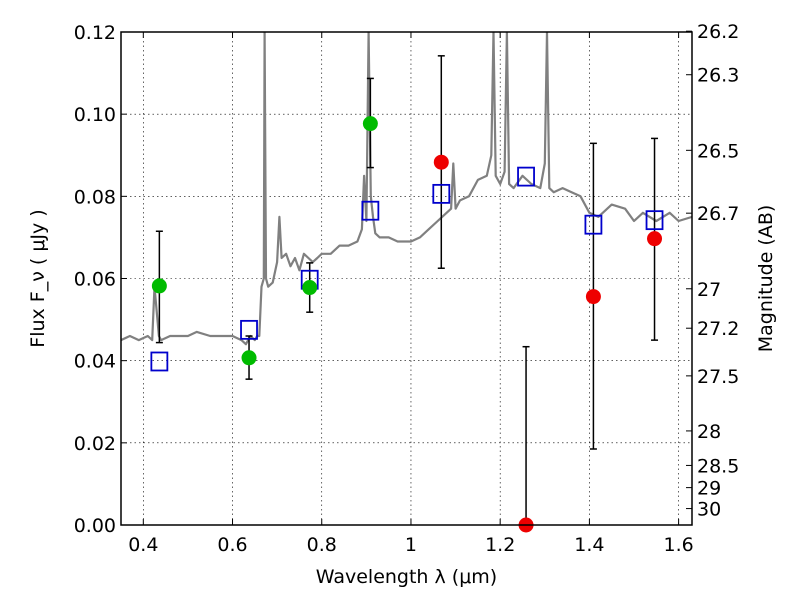 This screenshot has height=600, width=800. I want to click on y-tick-label: 0.02, so click(95, 444).